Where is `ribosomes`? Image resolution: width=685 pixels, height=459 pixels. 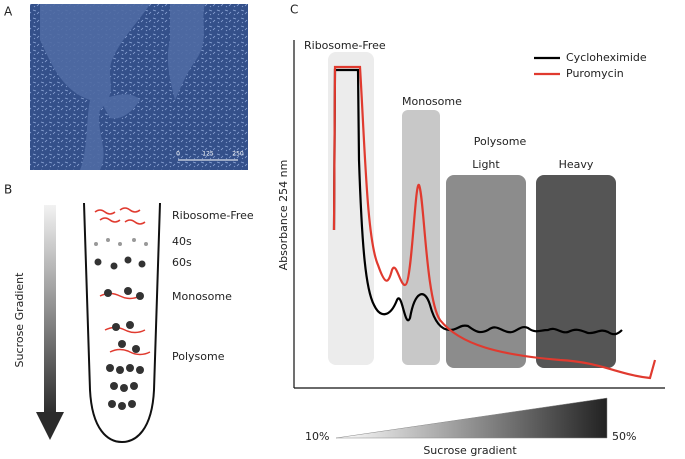
ribosomes is located at coordinates (121, 324).